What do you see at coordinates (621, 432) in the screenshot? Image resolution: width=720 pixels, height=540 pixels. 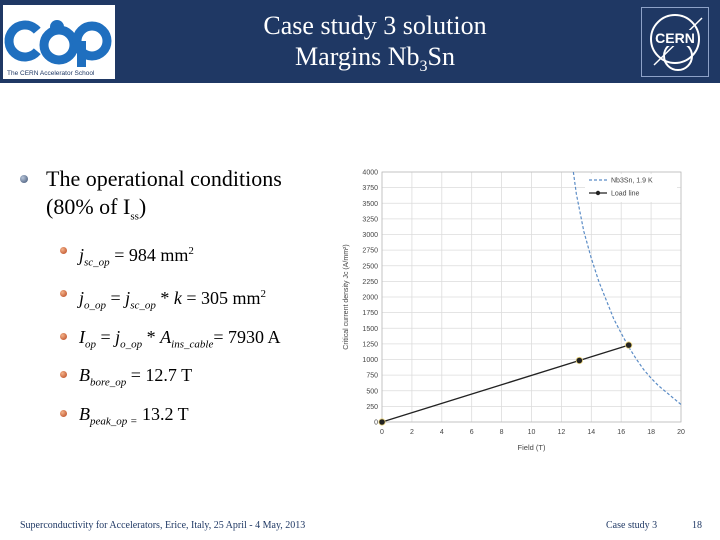 I see `x-tick-label: 16` at bounding box center [621, 432].